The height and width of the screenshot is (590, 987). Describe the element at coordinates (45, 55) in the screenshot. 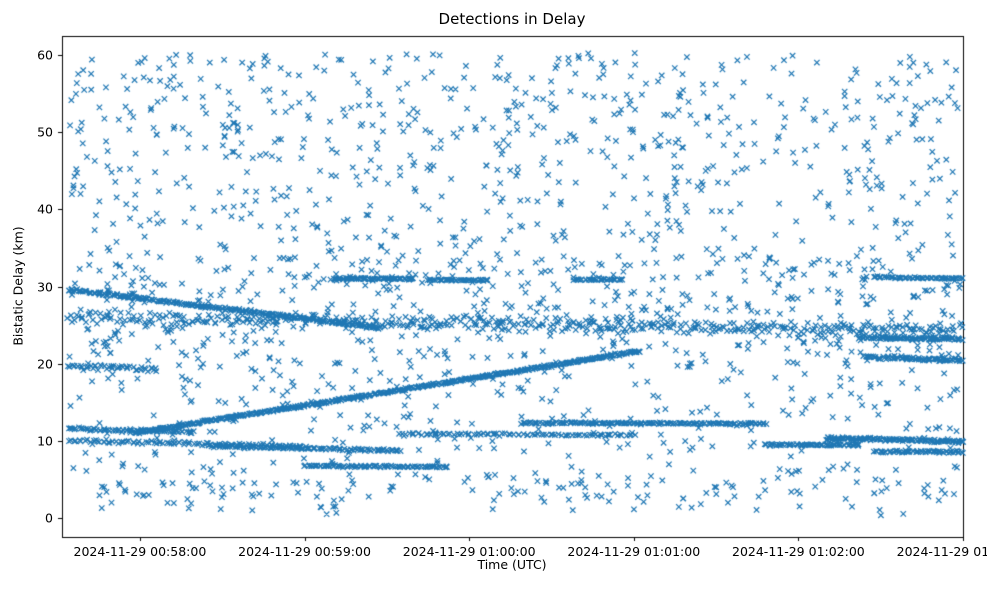

I see `y-tick-label: 60` at that location.